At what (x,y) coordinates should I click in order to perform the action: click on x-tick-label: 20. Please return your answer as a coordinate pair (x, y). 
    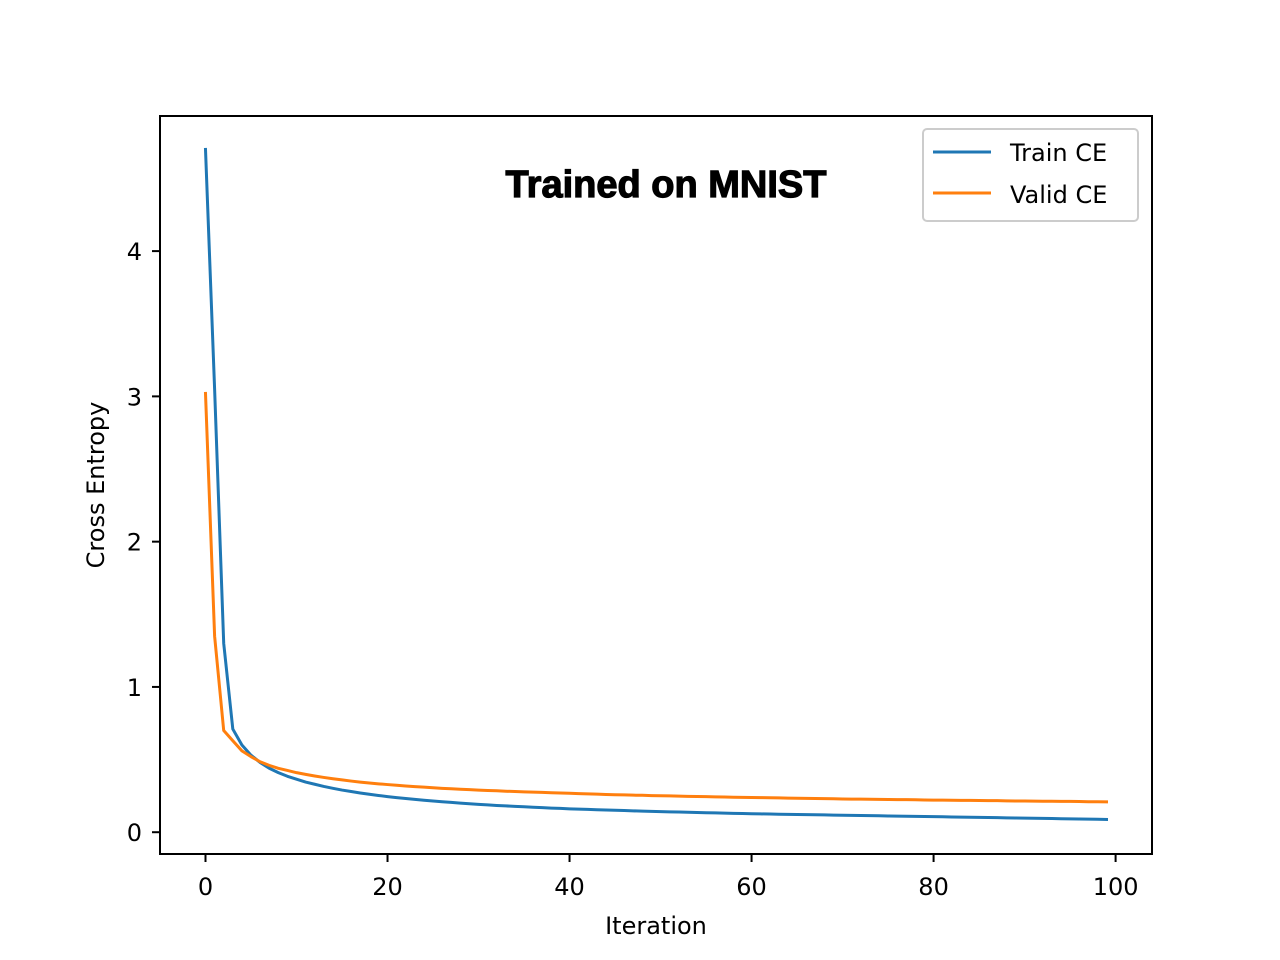
    Looking at the image, I should click on (387, 887).